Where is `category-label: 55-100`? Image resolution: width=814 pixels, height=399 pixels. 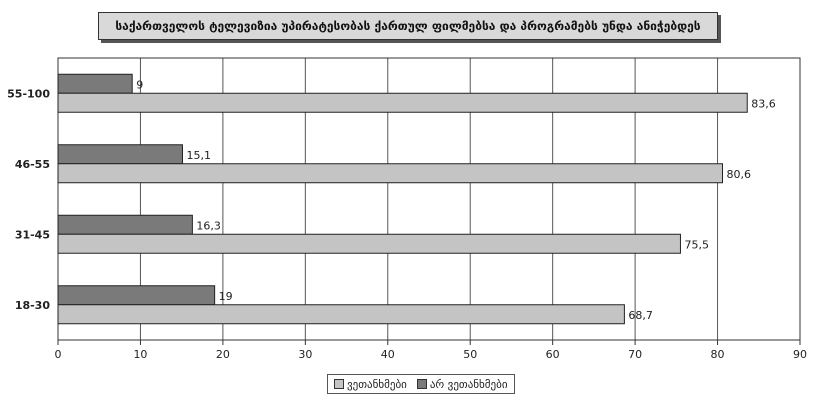 category-label: 55-100 is located at coordinates (28, 93).